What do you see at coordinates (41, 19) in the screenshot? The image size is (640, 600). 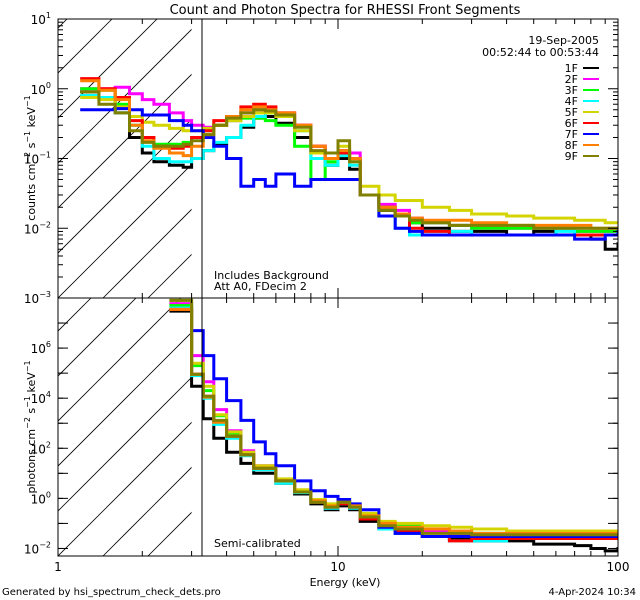 I see `y-tick-label: 10¹` at bounding box center [41, 19].